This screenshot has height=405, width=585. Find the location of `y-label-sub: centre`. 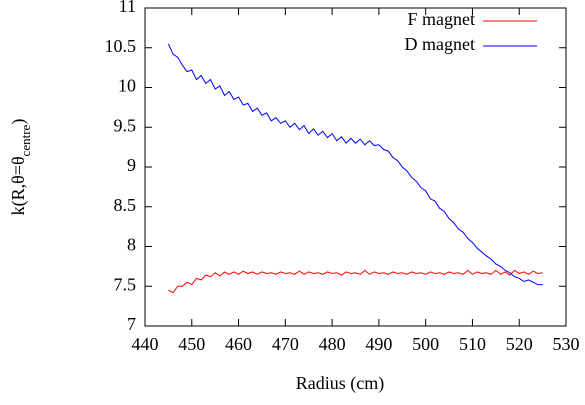

y-label-sub: centre is located at coordinates (25, 140).